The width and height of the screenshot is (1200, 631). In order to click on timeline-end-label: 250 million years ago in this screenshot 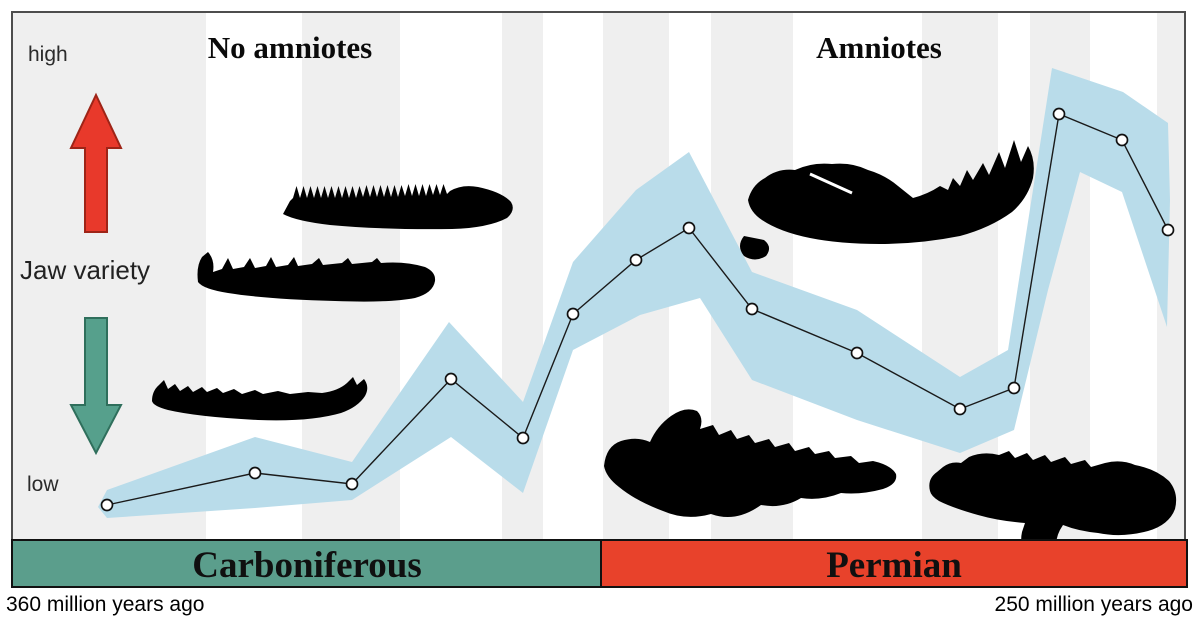, I will do `click(1094, 604)`.